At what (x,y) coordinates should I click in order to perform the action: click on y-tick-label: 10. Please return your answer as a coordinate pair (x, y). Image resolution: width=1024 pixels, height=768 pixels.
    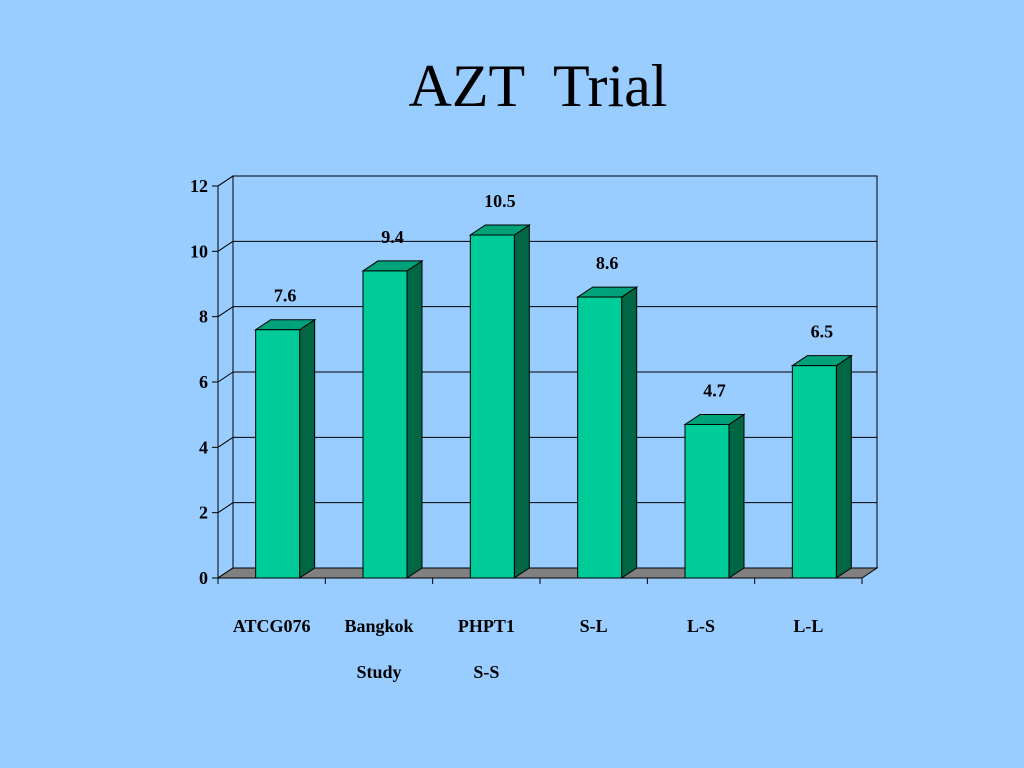
    Looking at the image, I should click on (199, 251).